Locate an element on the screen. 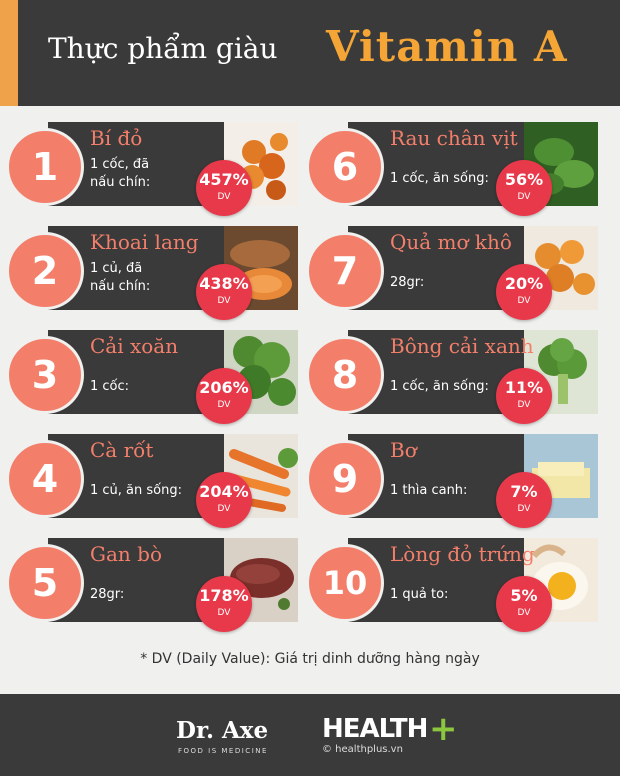 The image size is (620, 776). serving-description: 1 củ, ăn sống: is located at coordinates (136, 491).